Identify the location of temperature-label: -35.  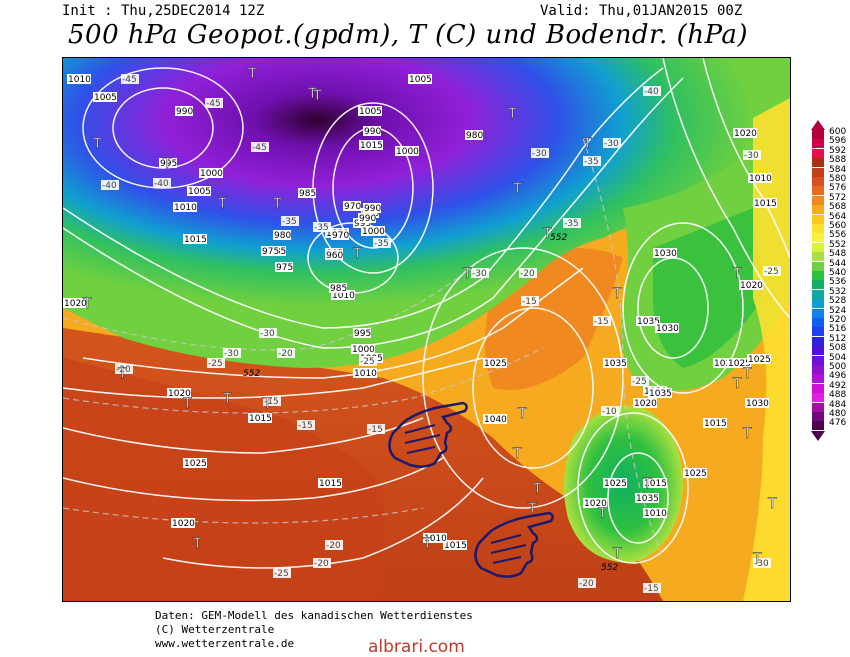
(290, 221).